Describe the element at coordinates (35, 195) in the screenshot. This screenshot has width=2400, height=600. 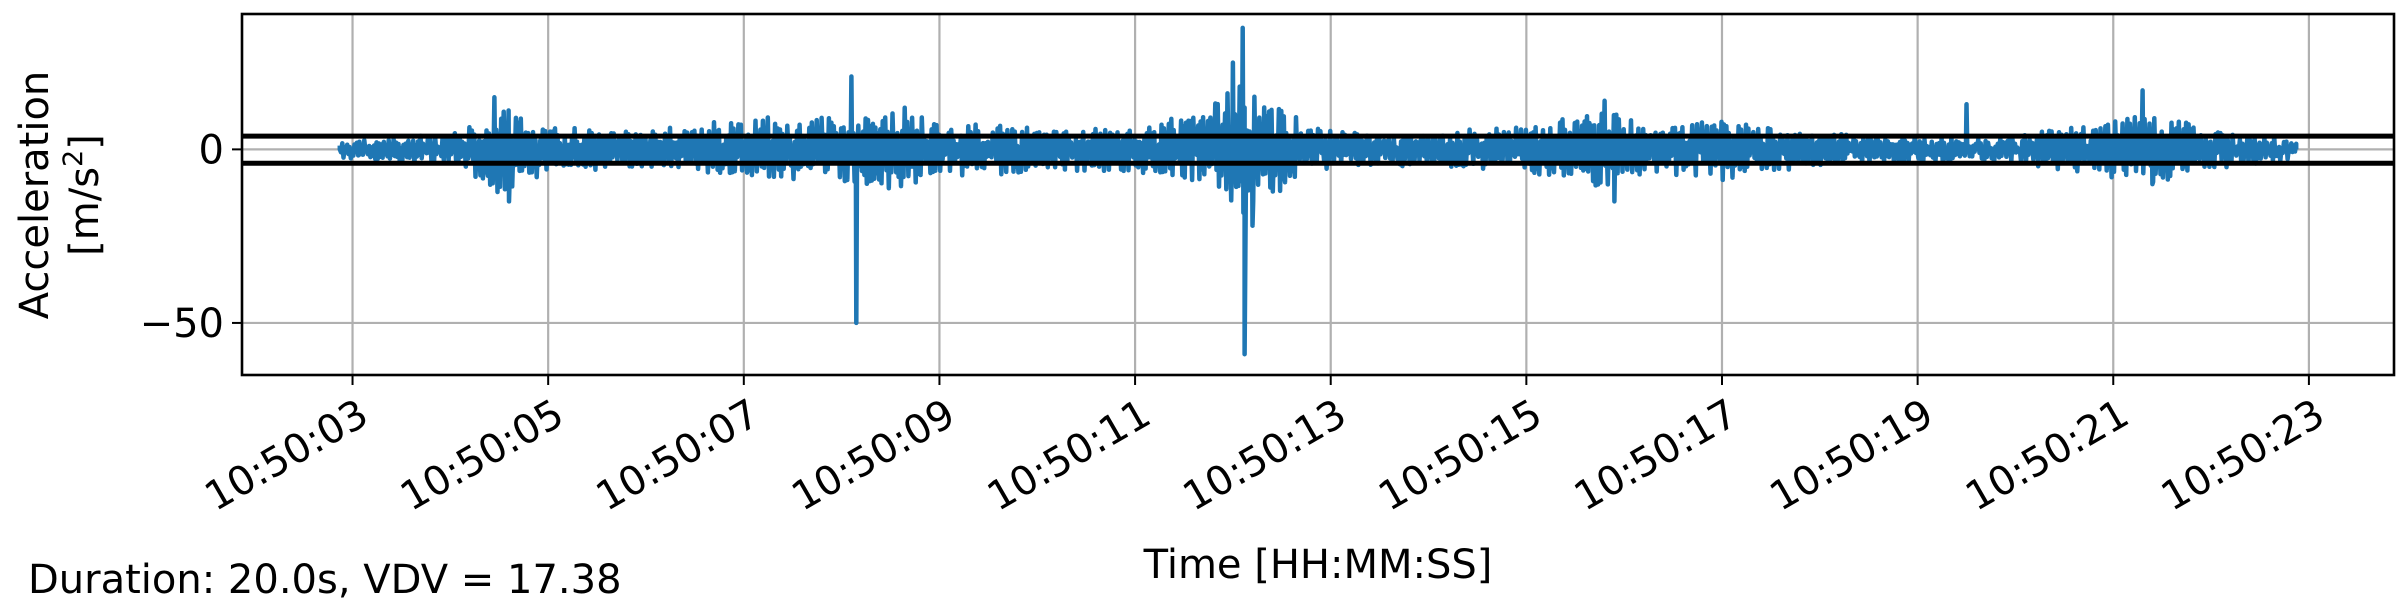
I see `y-axis-label-line1: Acceleration` at that location.